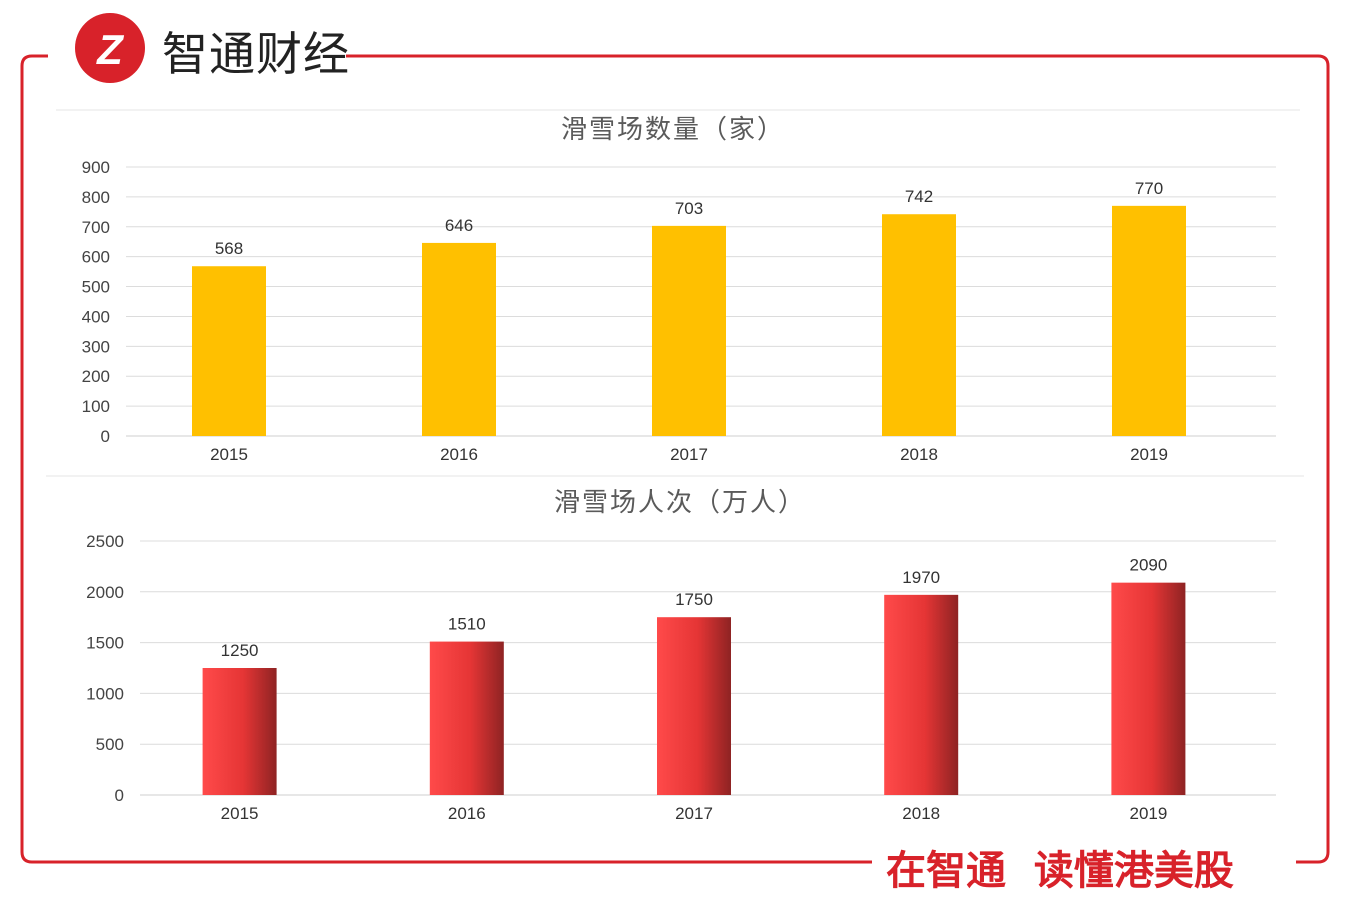 The image size is (1358, 919). I want to click on logo-icon: Z, so click(110, 48).